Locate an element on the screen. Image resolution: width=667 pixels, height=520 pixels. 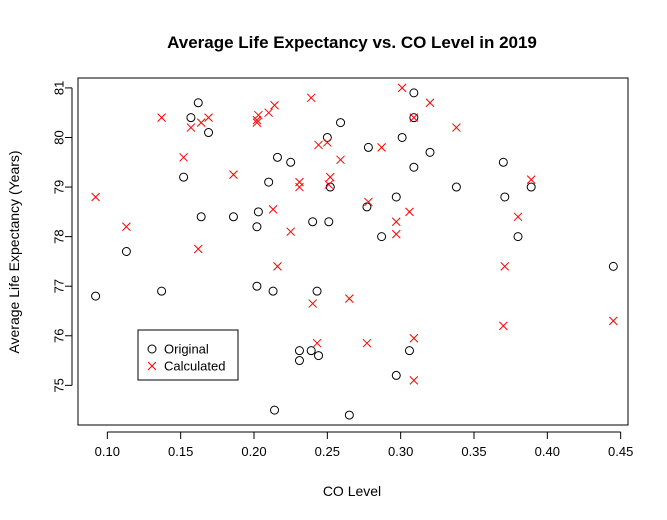
legend-label: Original is located at coordinates (186, 349).